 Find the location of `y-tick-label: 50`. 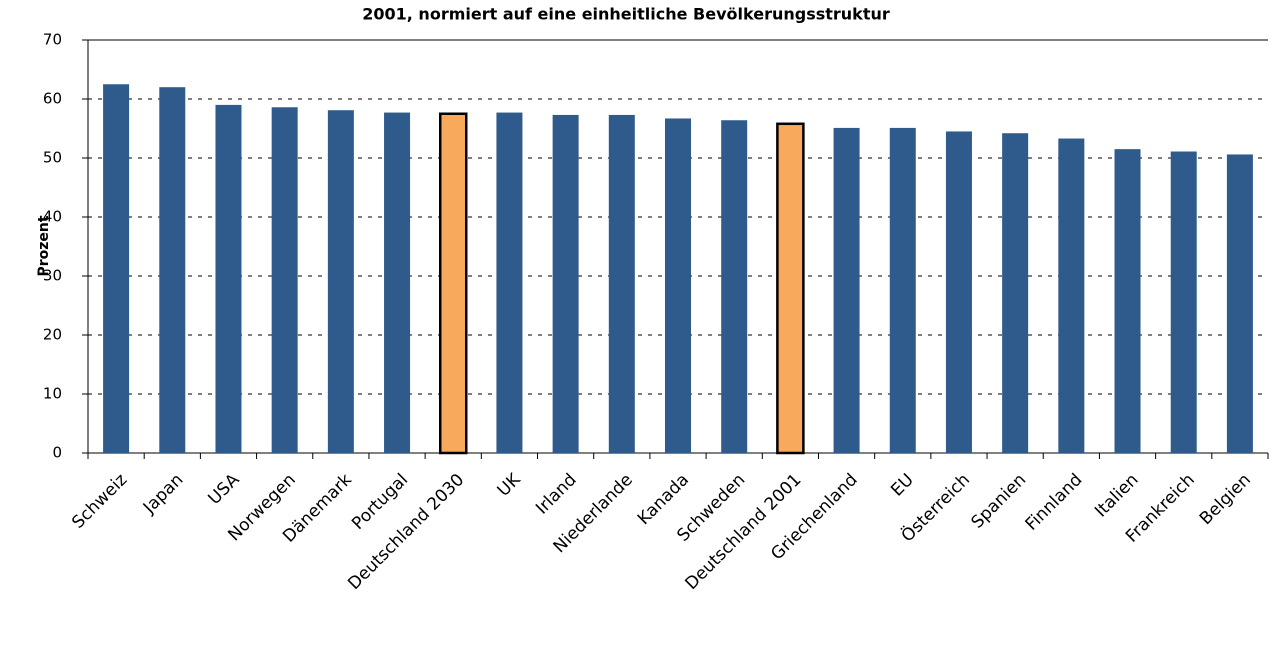

y-tick-label: 50 is located at coordinates (52, 158).